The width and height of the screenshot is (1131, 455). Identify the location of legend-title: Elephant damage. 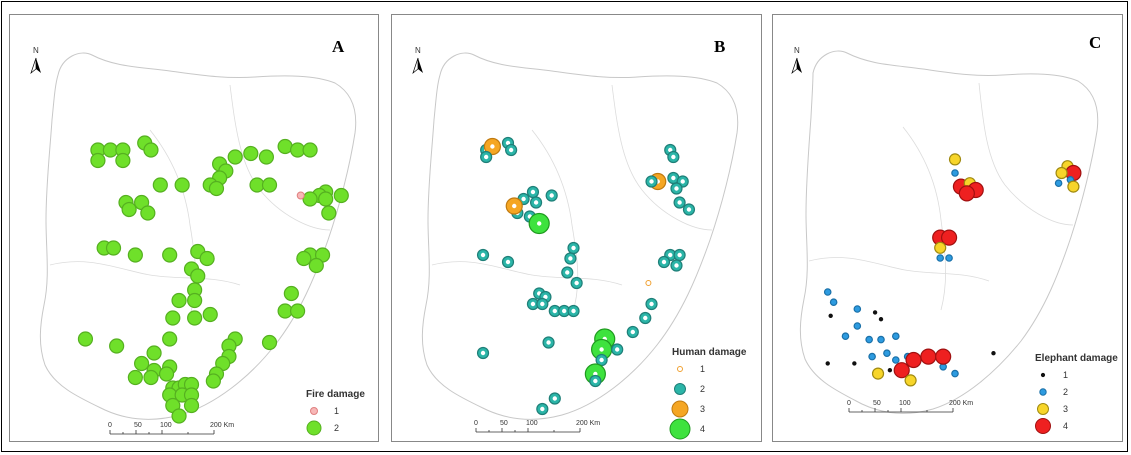
(1076, 358).